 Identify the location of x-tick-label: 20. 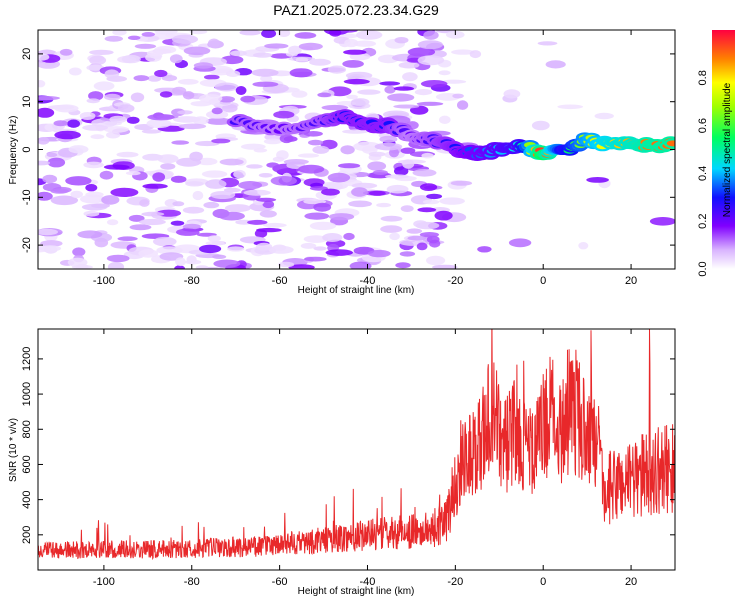
(631, 281).